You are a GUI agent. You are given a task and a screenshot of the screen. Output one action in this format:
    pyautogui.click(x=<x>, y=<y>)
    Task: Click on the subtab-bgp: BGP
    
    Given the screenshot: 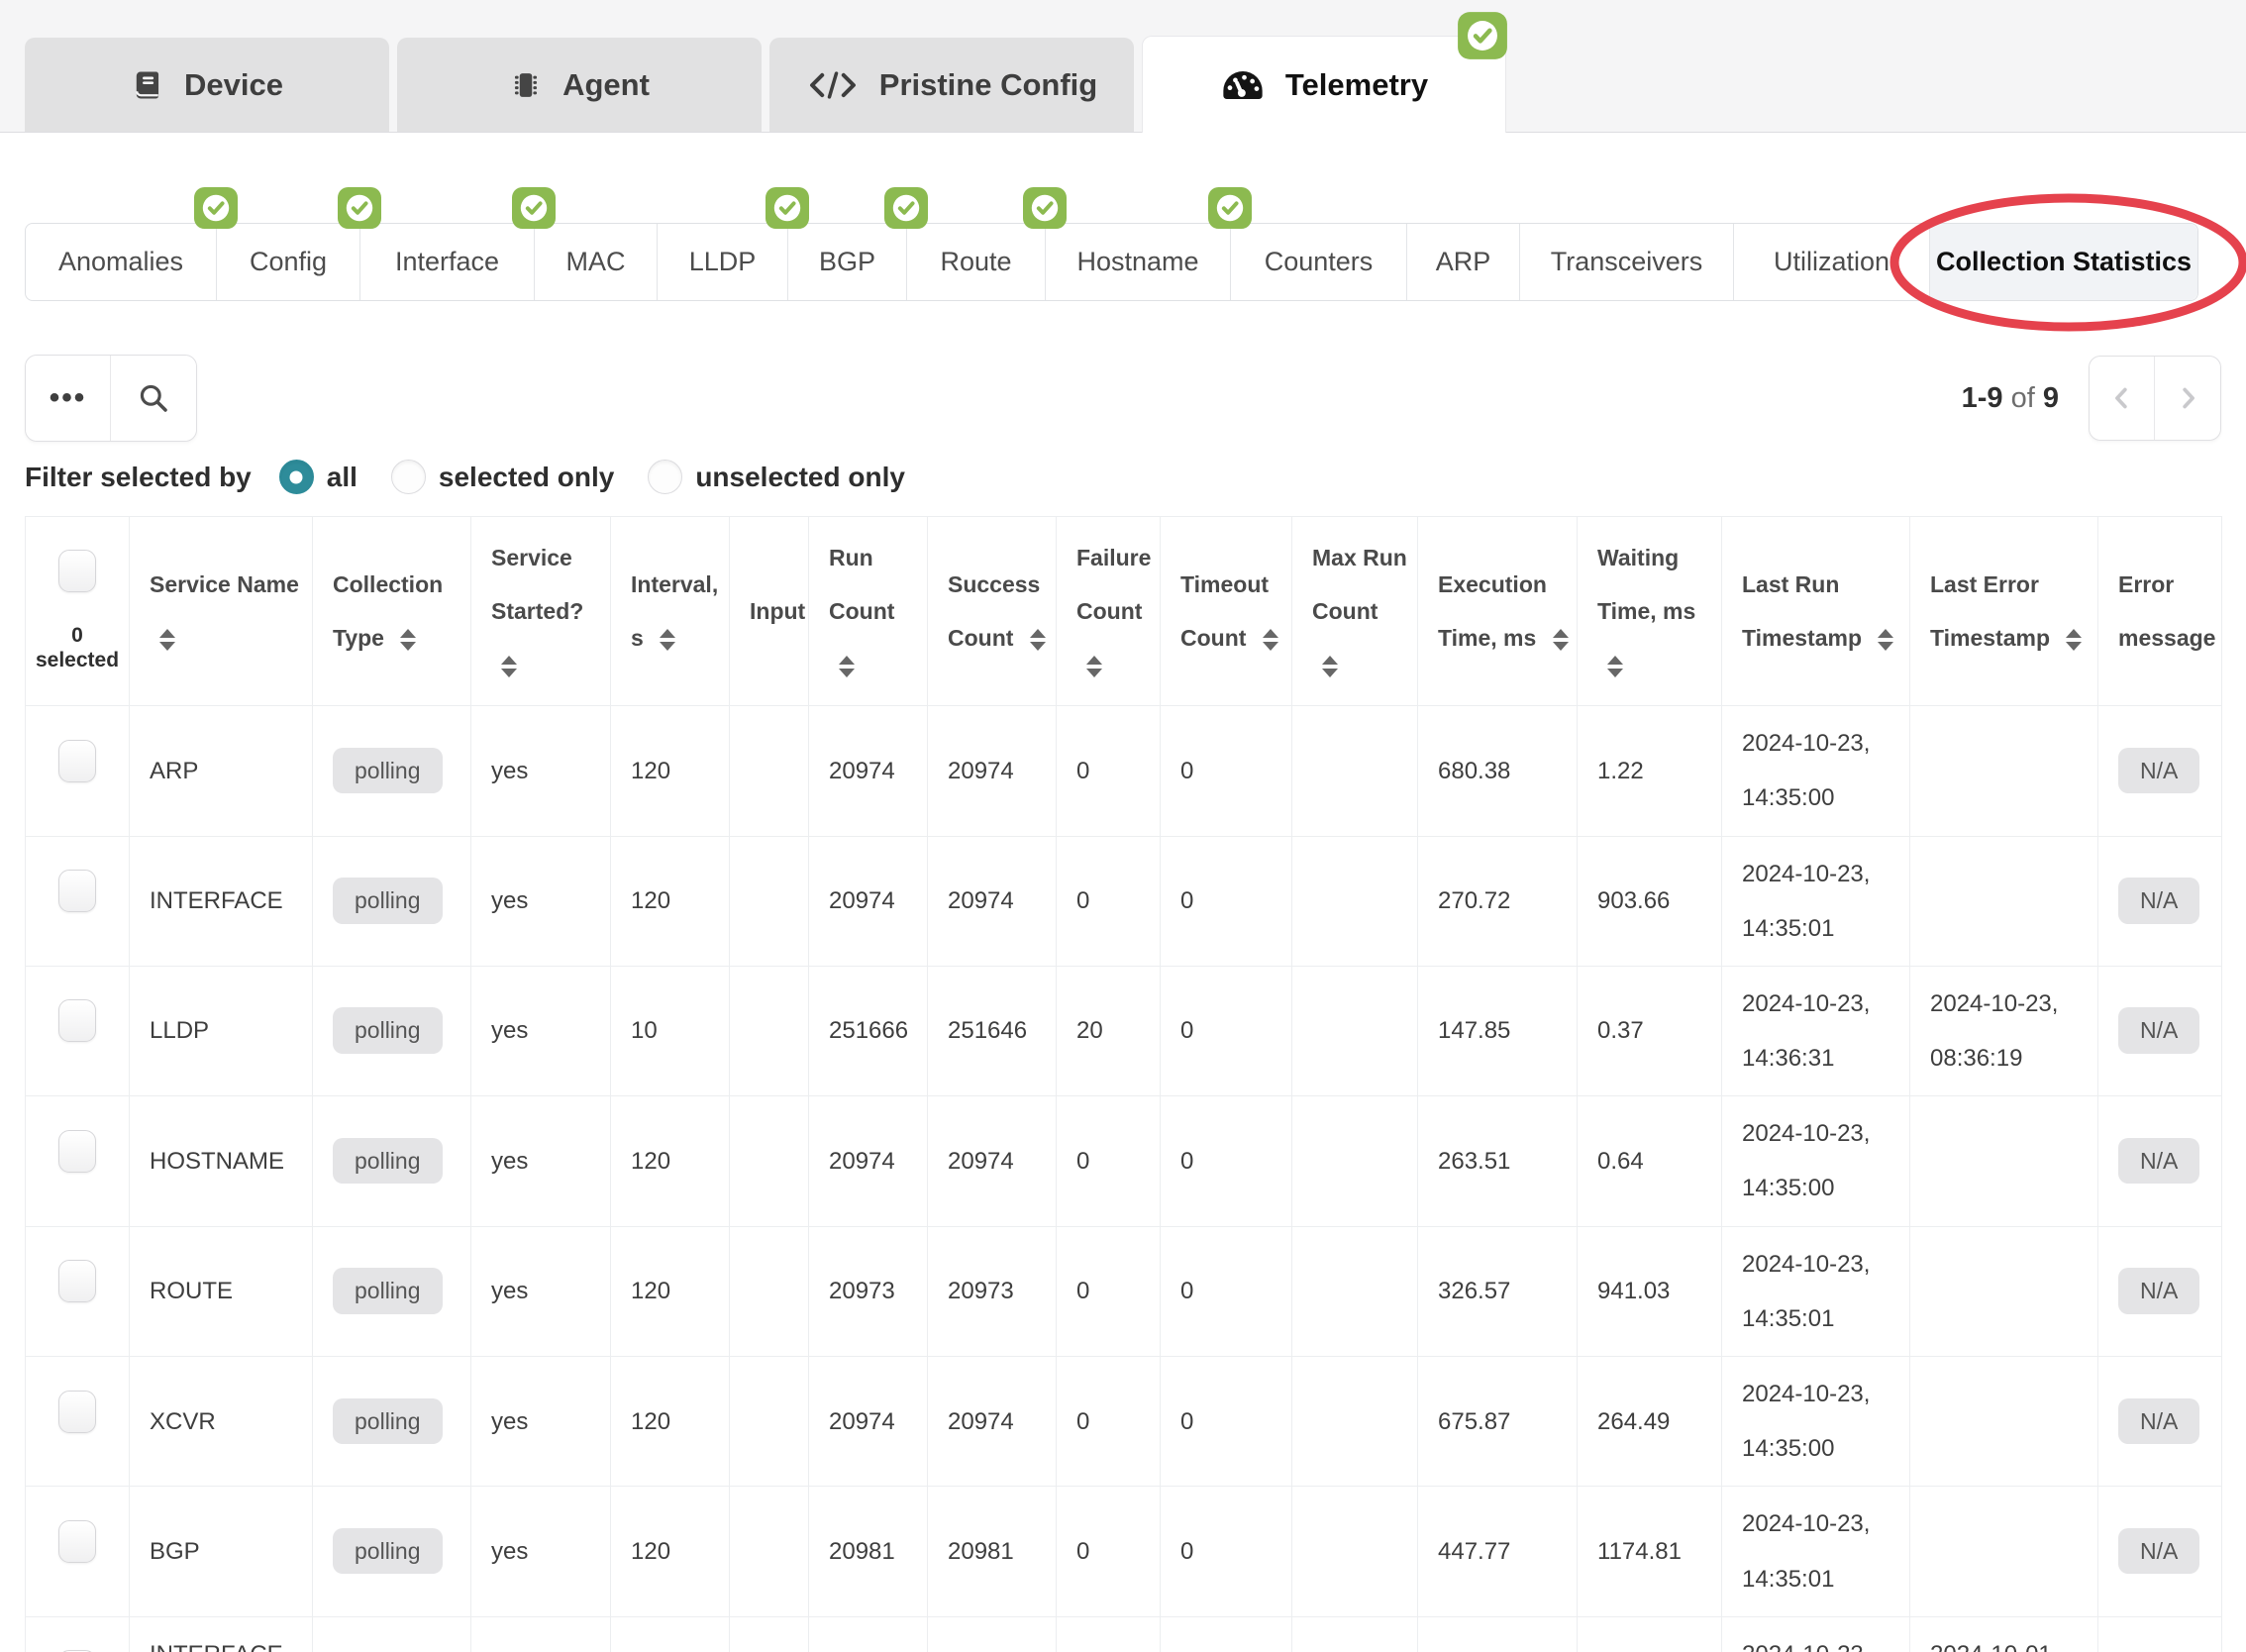 What is the action you would take?
    pyautogui.click(x=858, y=243)
    